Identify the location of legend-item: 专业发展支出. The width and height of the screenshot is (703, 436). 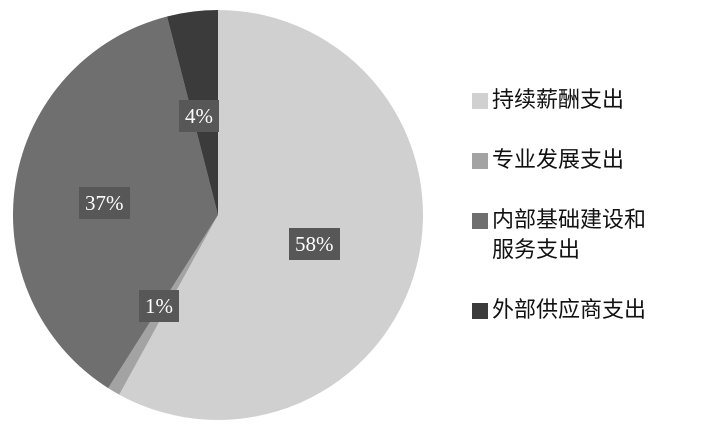
(559, 161).